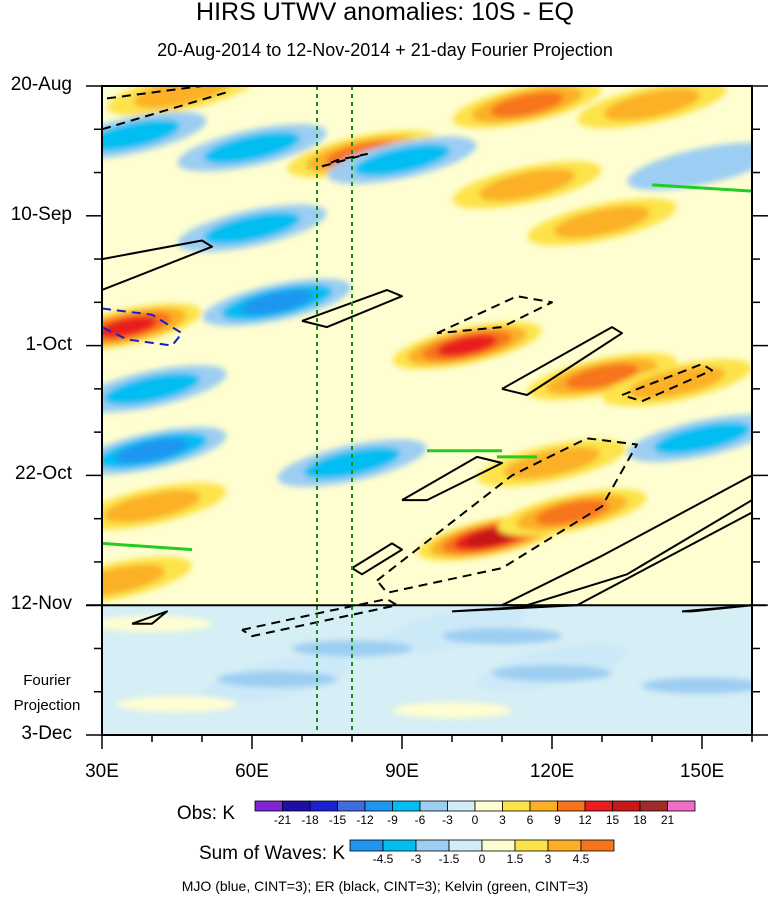  Describe the element at coordinates (310, 820) in the screenshot. I see `obs-colorbar-tick: -18` at that location.